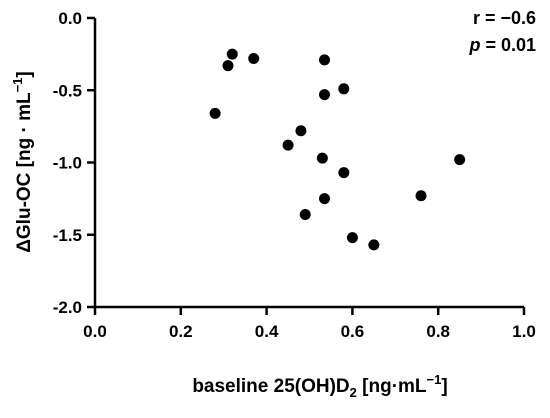 The width and height of the screenshot is (550, 418). What do you see at coordinates (434, 379) in the screenshot?
I see `x-axis-title-superscript: −1` at bounding box center [434, 379].